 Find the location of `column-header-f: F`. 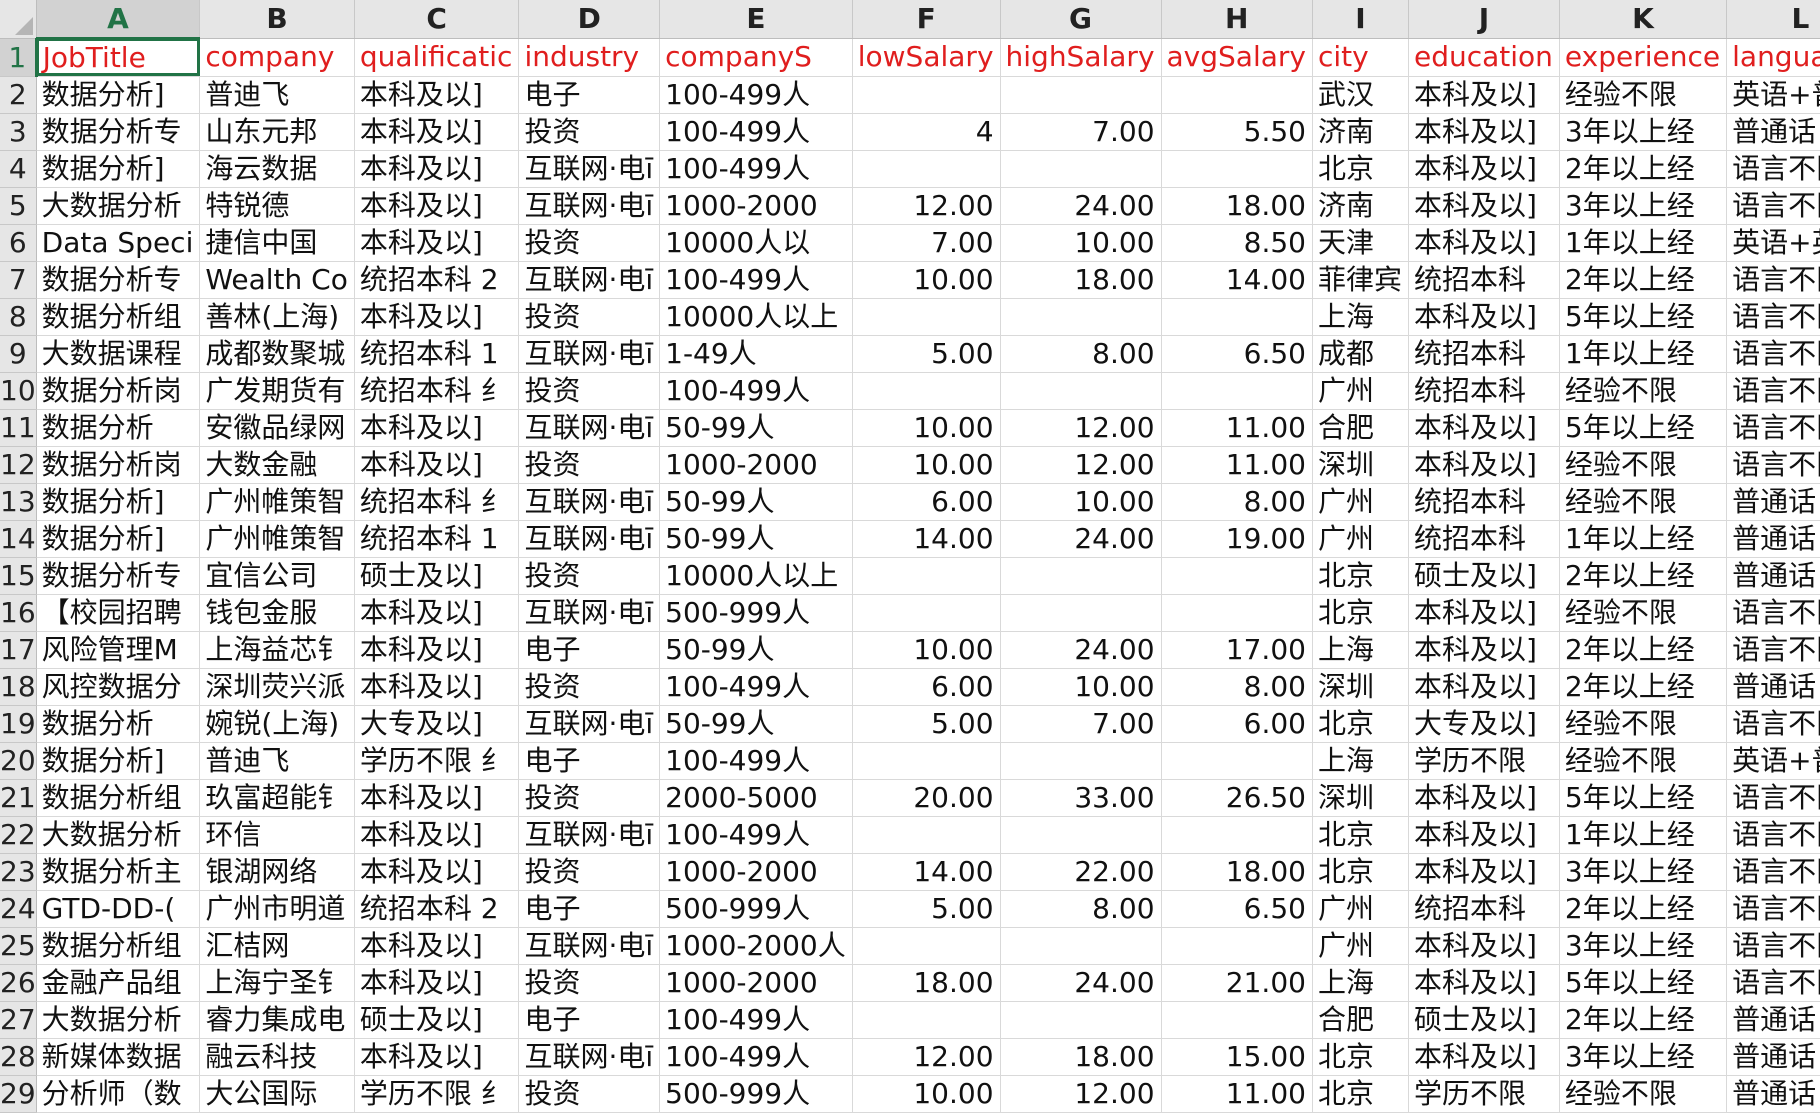

column-header-f: F is located at coordinates (926, 19).